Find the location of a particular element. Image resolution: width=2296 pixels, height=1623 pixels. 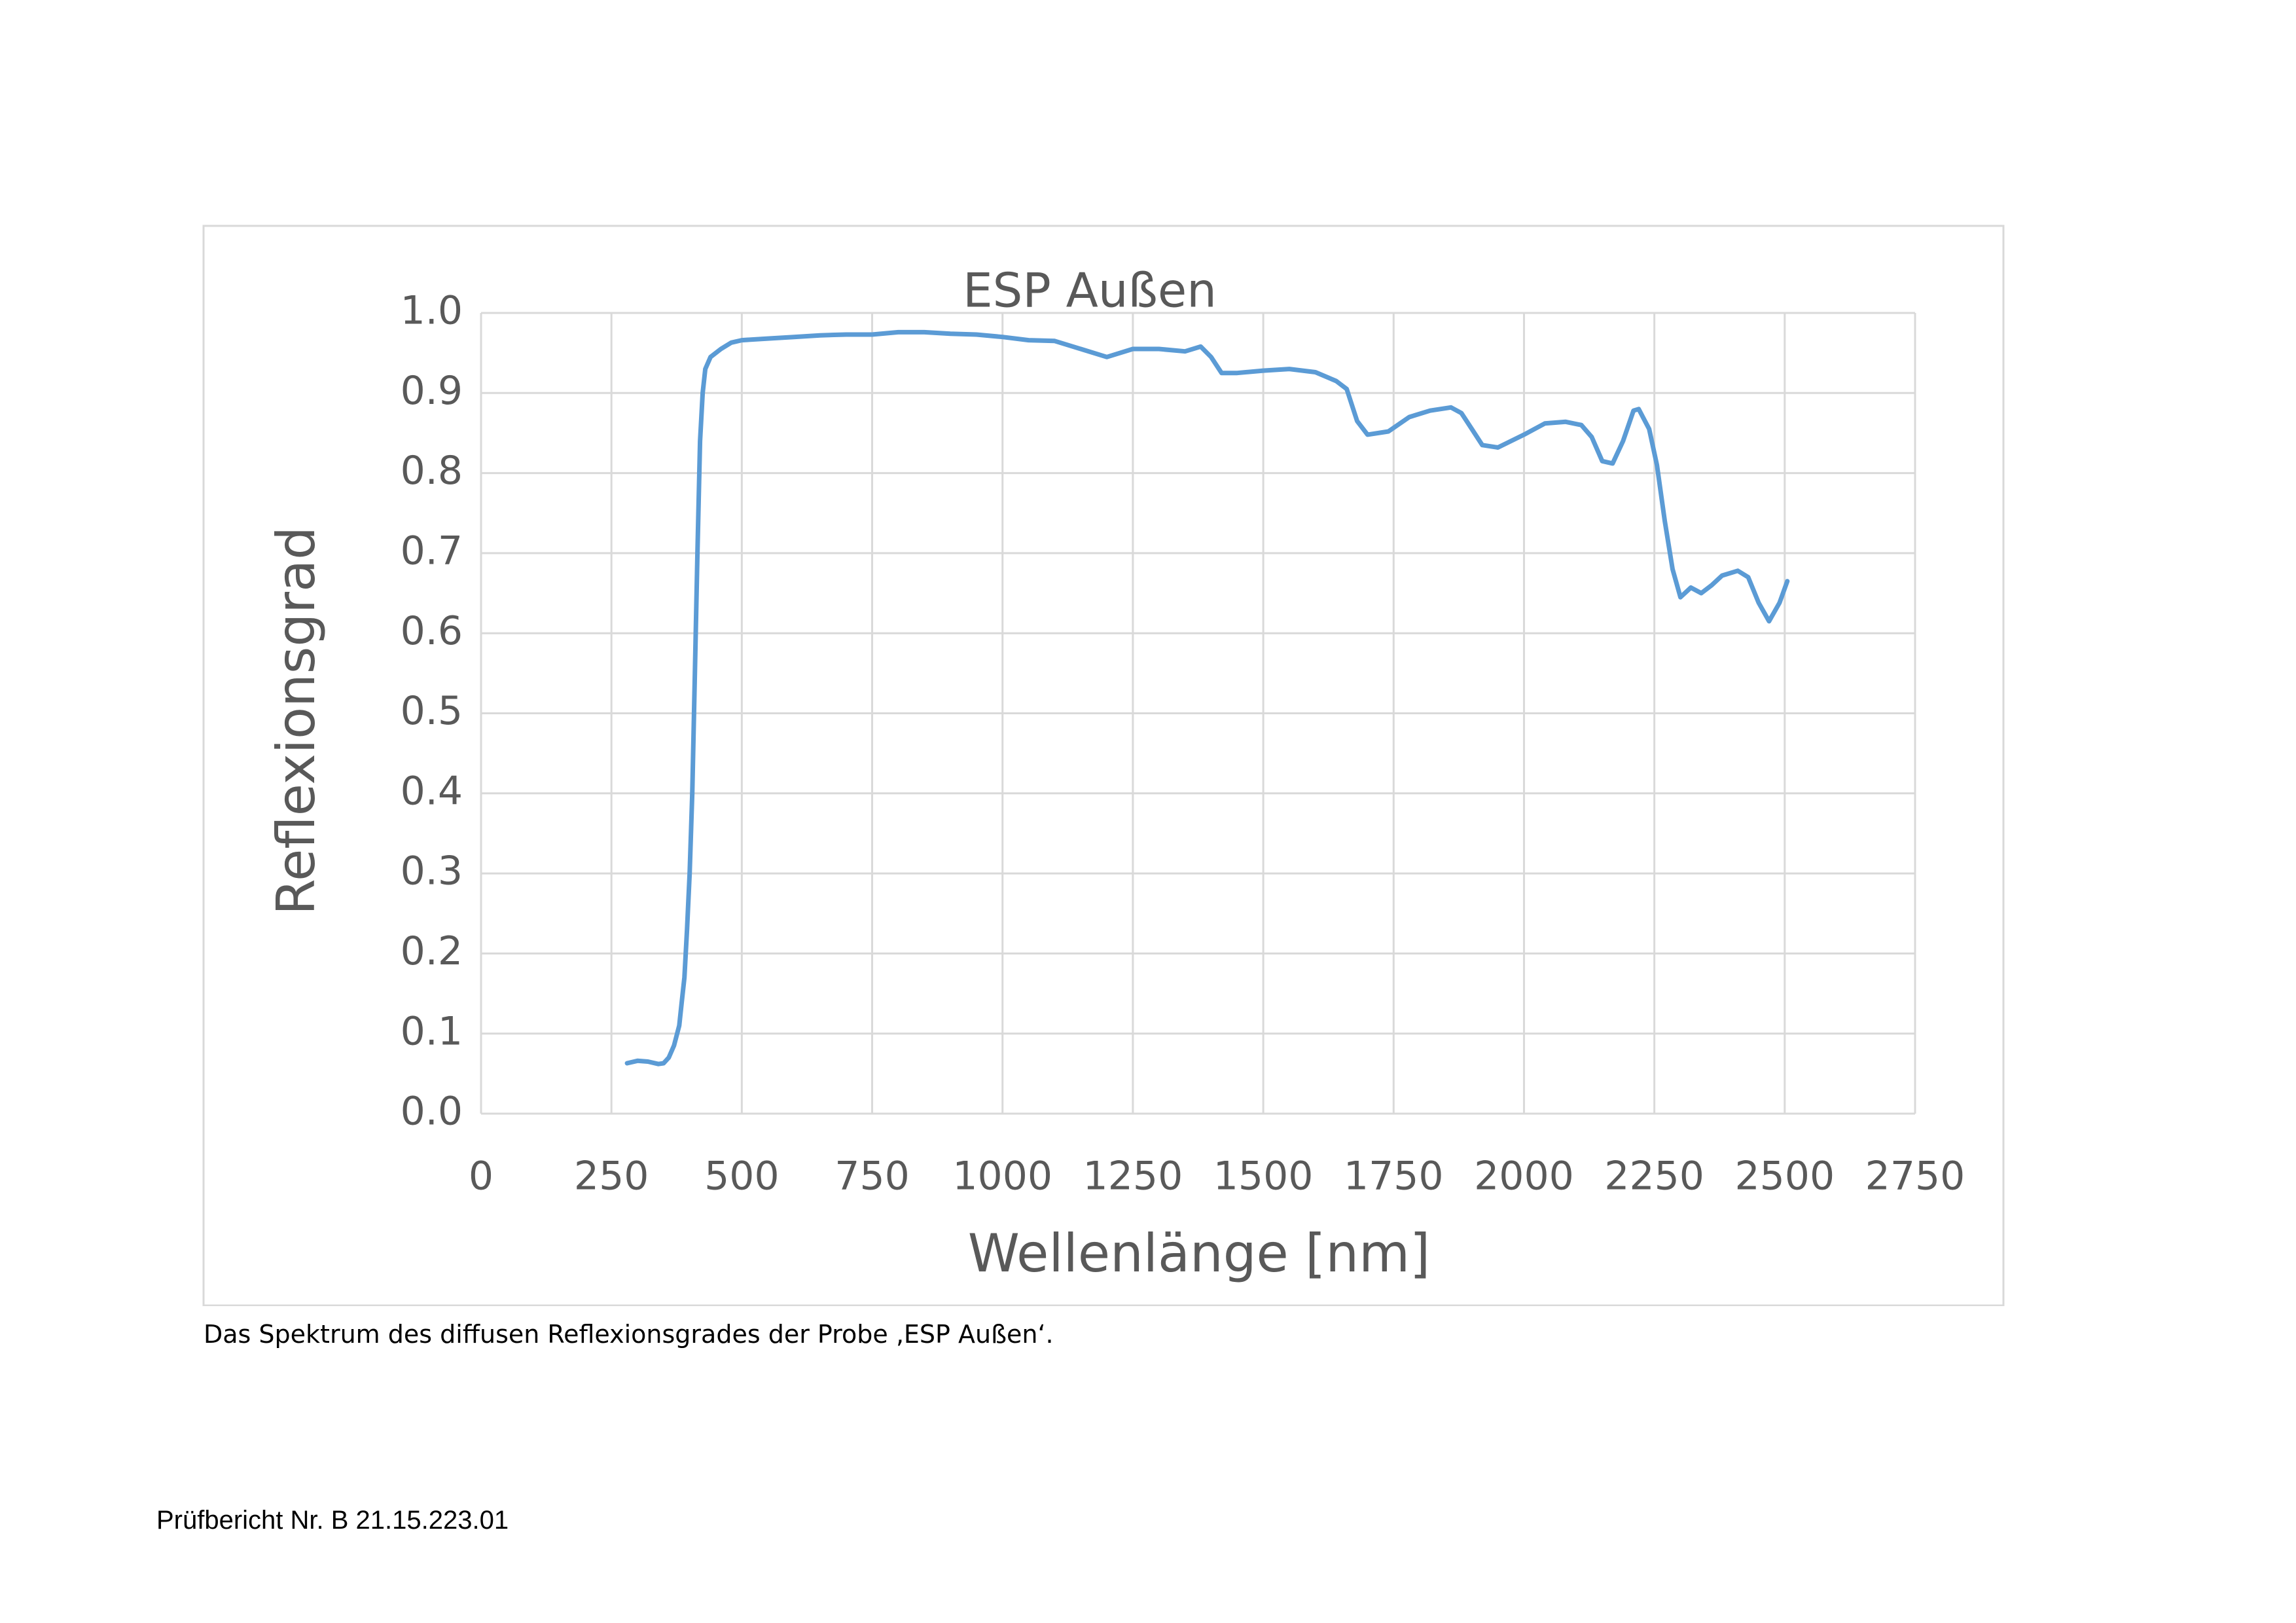

y-tick-label: 0.8 is located at coordinates (432, 471).